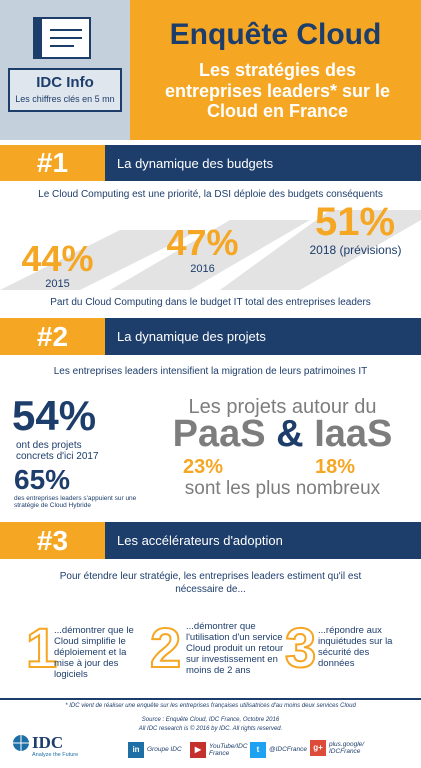  Describe the element at coordinates (52, 540) in the screenshot. I see `section-number: #3` at that location.